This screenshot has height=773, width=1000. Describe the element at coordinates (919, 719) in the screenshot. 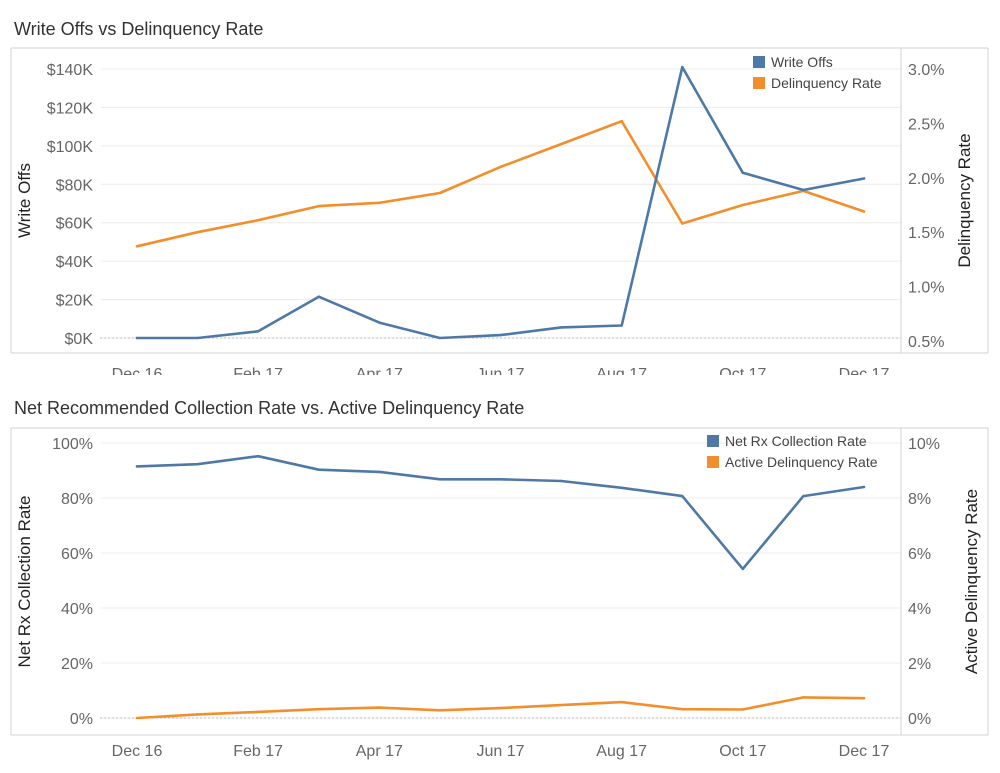

I see `chart2-y2tick-label: 0%` at that location.